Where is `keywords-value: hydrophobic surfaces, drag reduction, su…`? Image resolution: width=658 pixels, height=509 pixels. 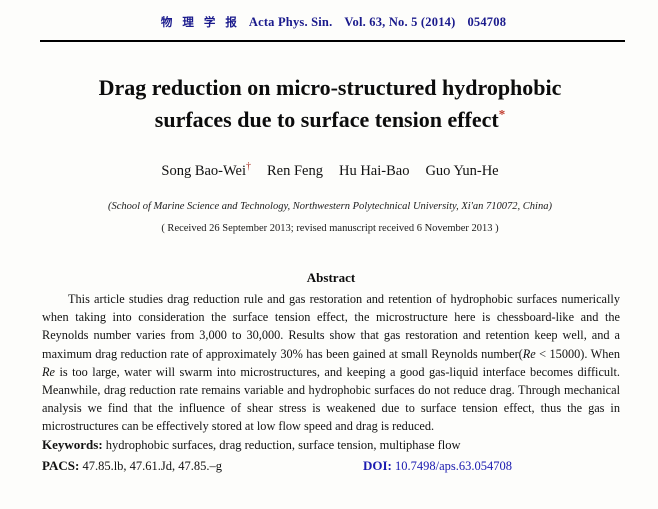 keywords-value: hydrophobic surfaces, drag reduction, su… is located at coordinates (283, 445).